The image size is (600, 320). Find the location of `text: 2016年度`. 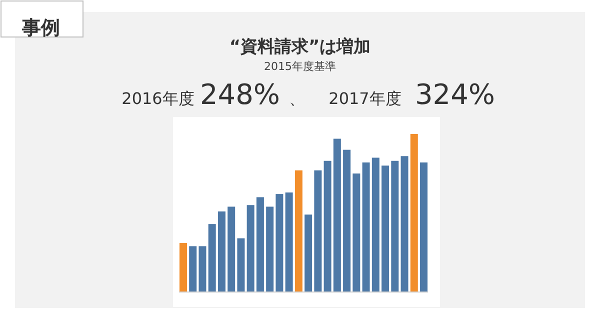

text: 2016年度 is located at coordinates (158, 98).